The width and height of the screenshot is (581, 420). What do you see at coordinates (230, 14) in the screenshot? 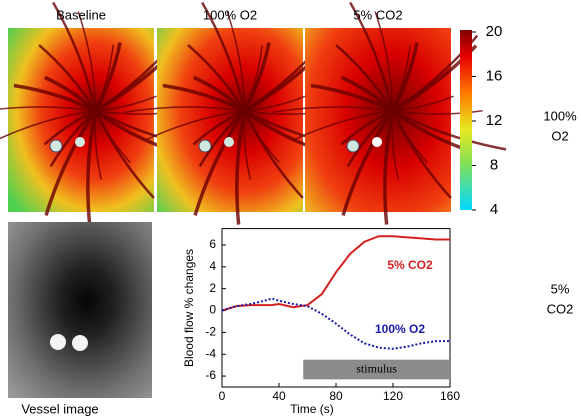
I see `panel-title: 100% O2` at bounding box center [230, 14].